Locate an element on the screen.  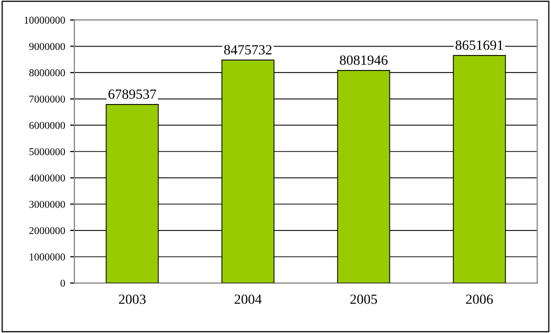
y-tick-label: 10000000 is located at coordinates (44, 20).